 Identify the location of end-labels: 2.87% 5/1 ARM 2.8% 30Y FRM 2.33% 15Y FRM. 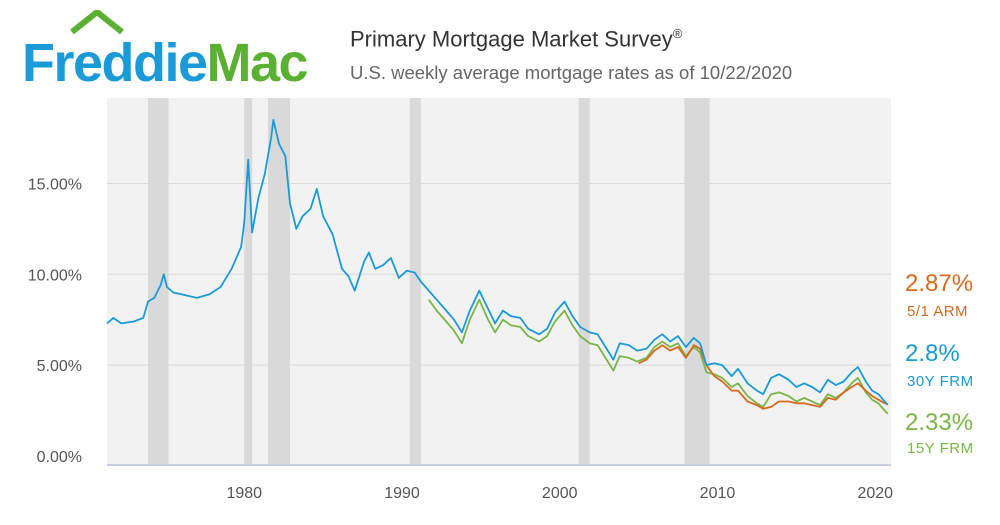
(939, 363).